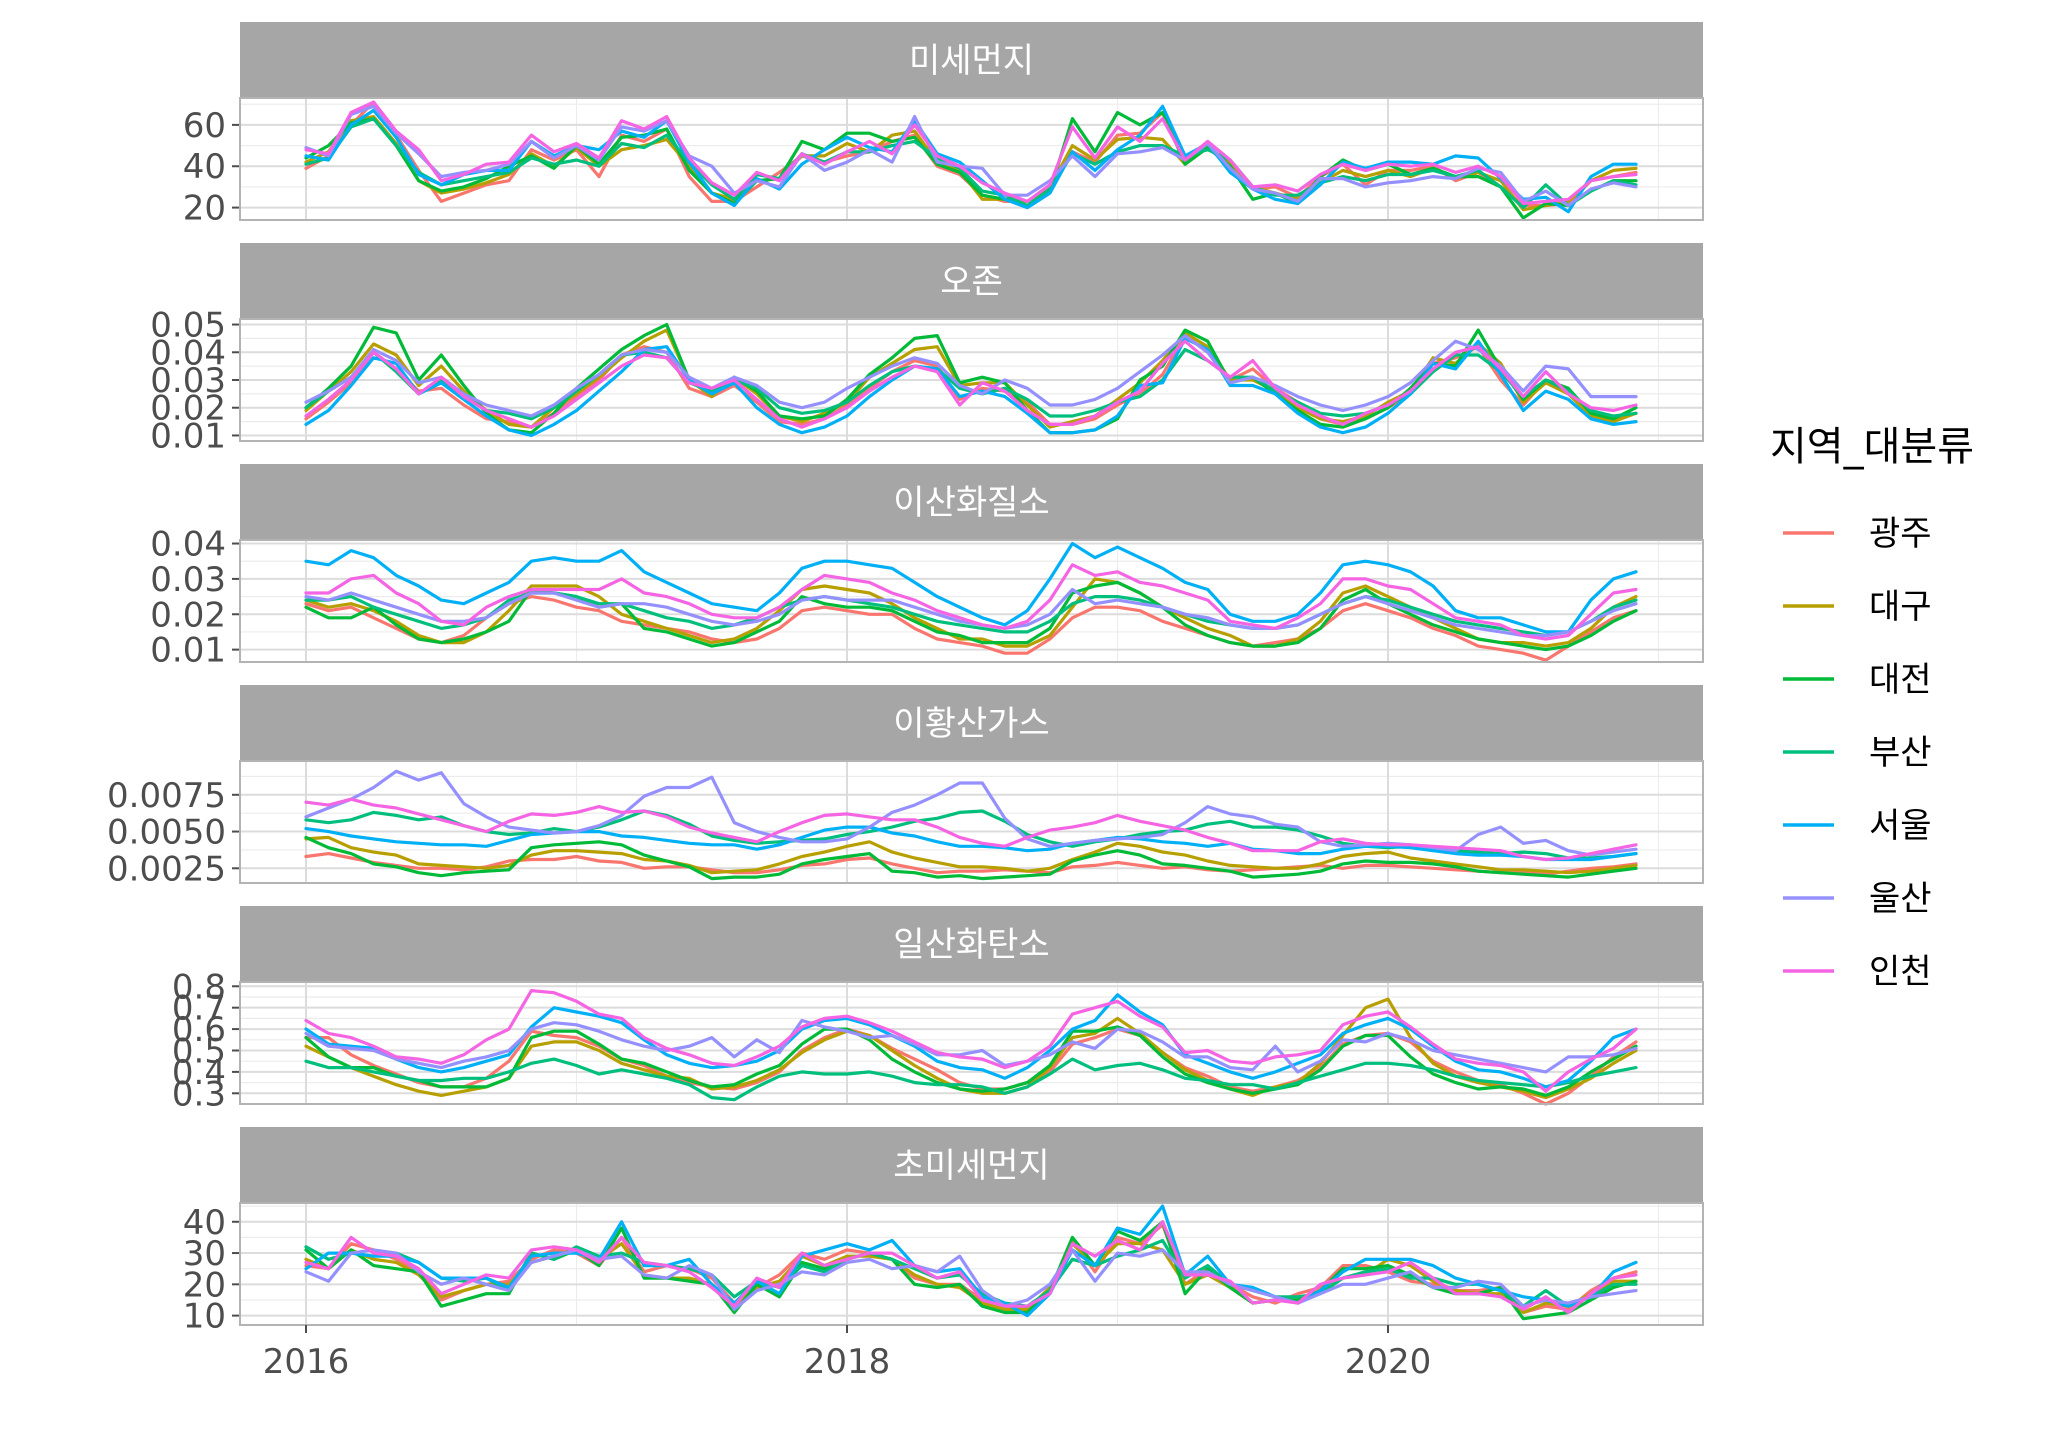 Image resolution: width=2058 pixels, height=1454 pixels. Describe the element at coordinates (204, 1317) in the screenshot. I see `y-tick-label: 10` at that location.